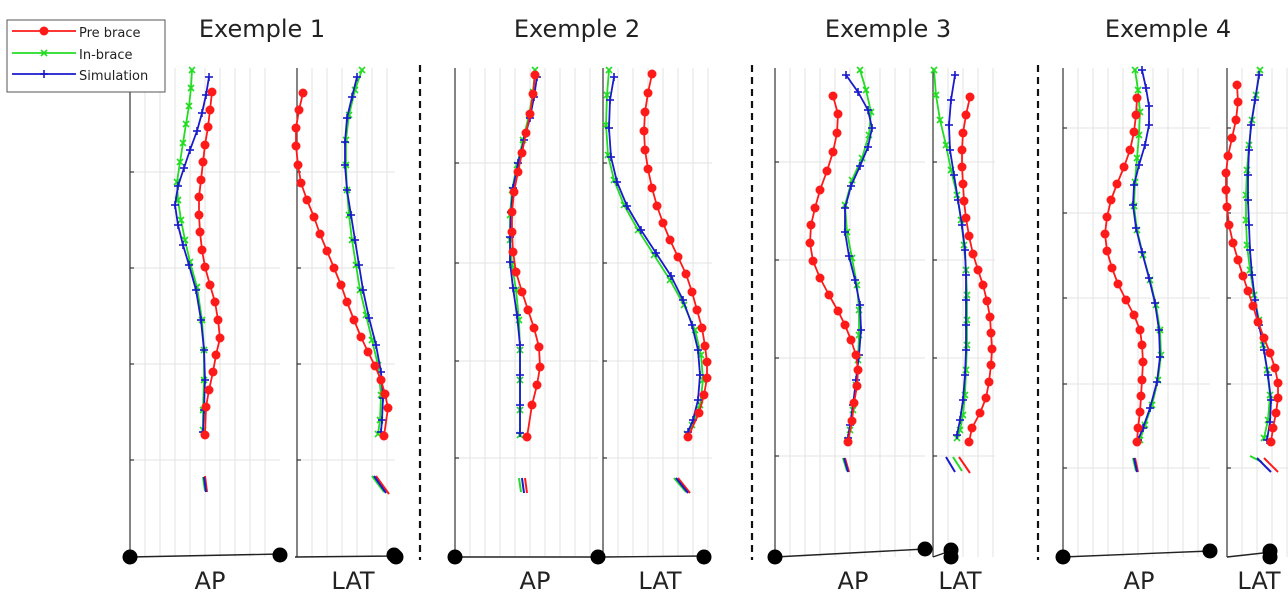 Image resolution: width=1288 pixels, height=598 pixels. I want to click on series-line-simulation, so click(1259, 257).